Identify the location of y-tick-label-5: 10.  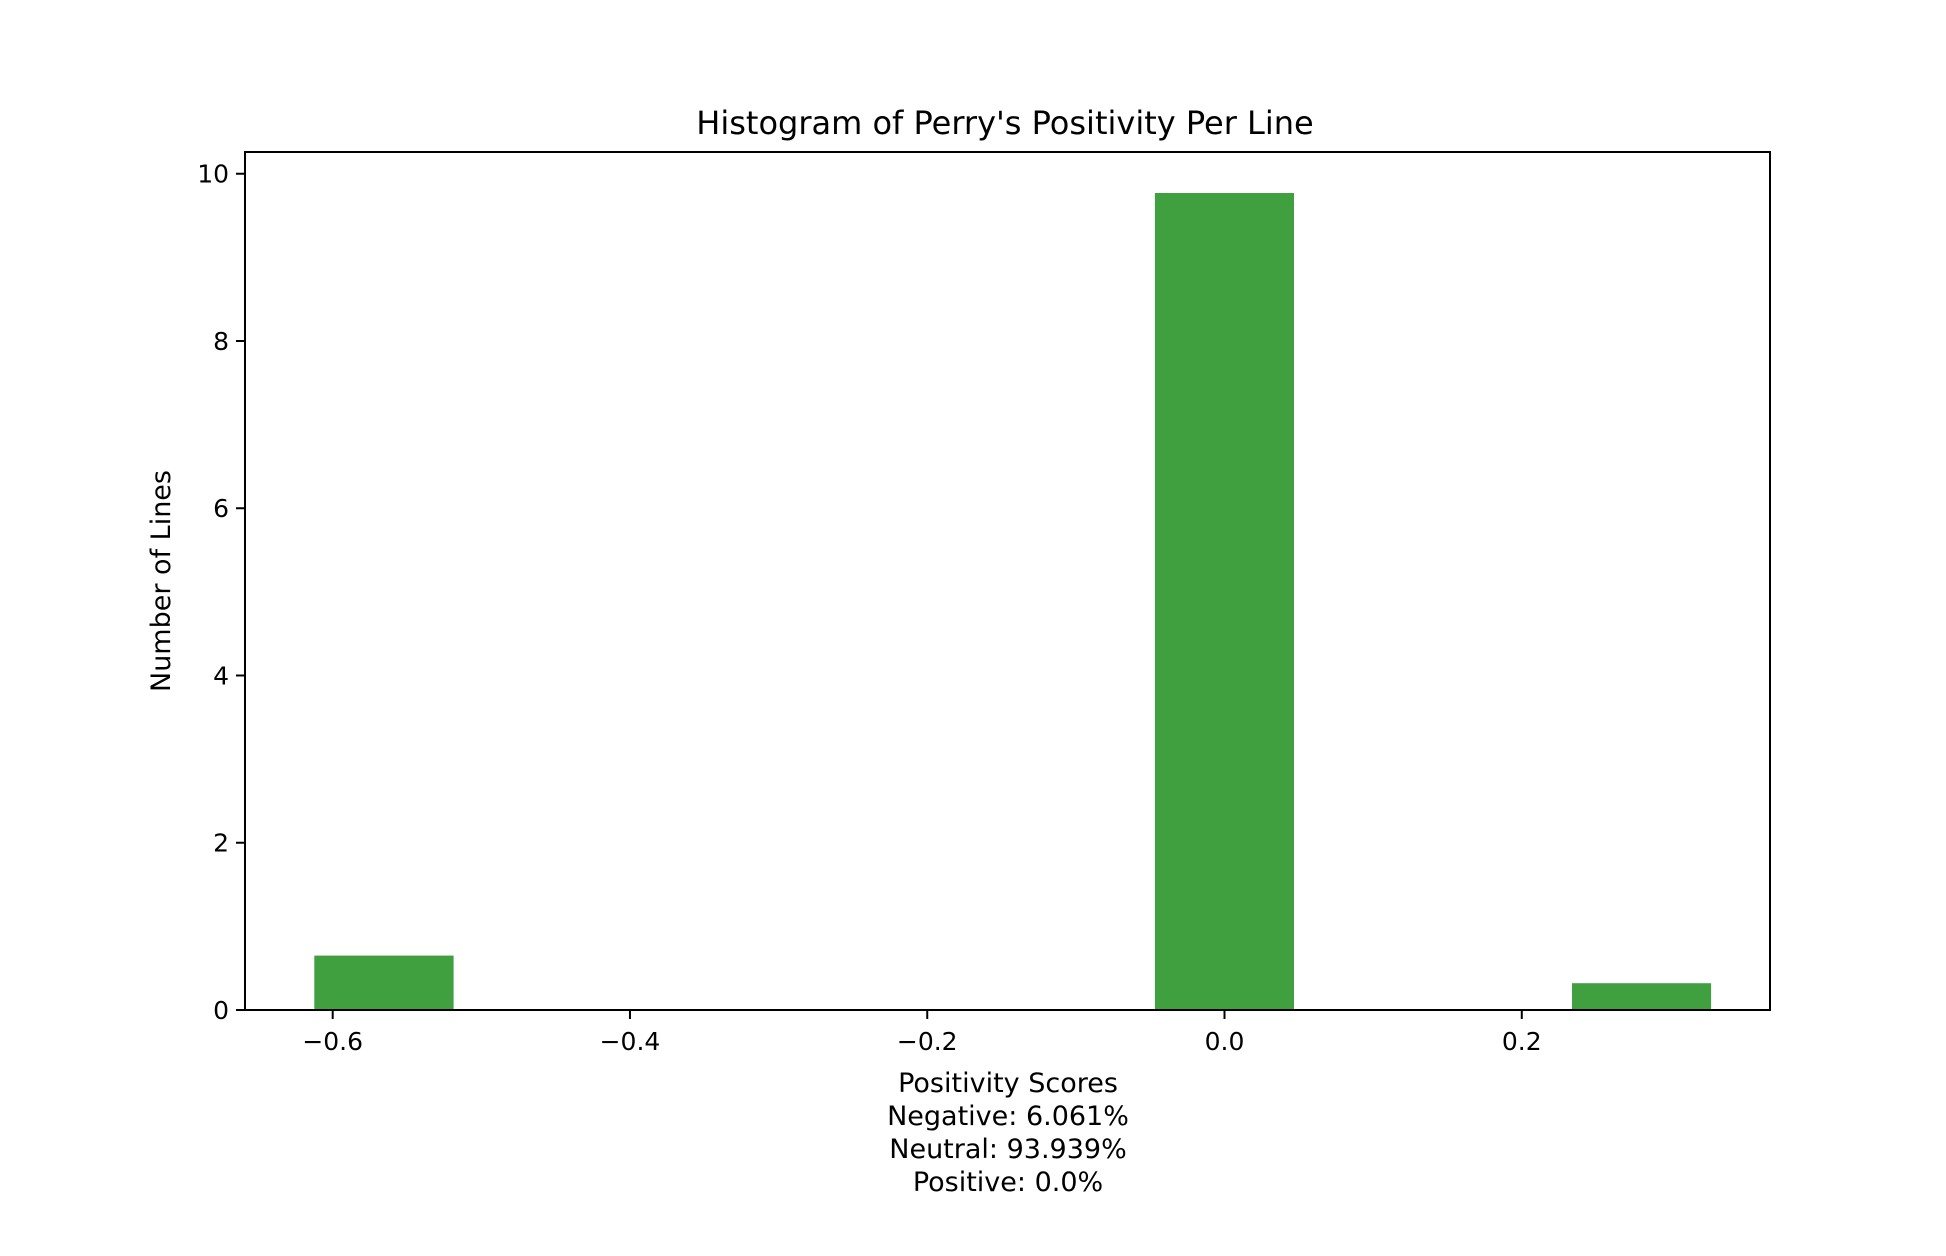
(213, 174).